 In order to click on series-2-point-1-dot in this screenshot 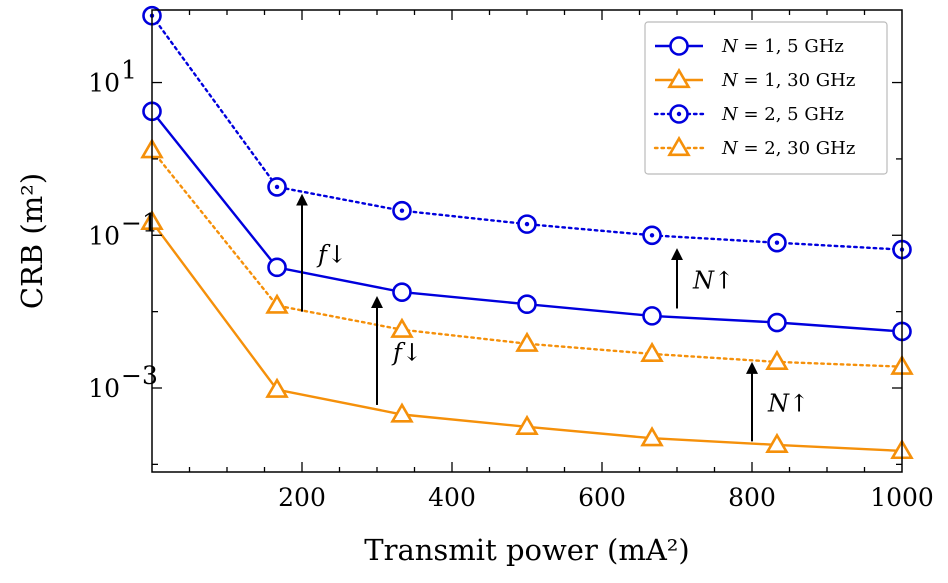, I will do `click(277, 187)`.